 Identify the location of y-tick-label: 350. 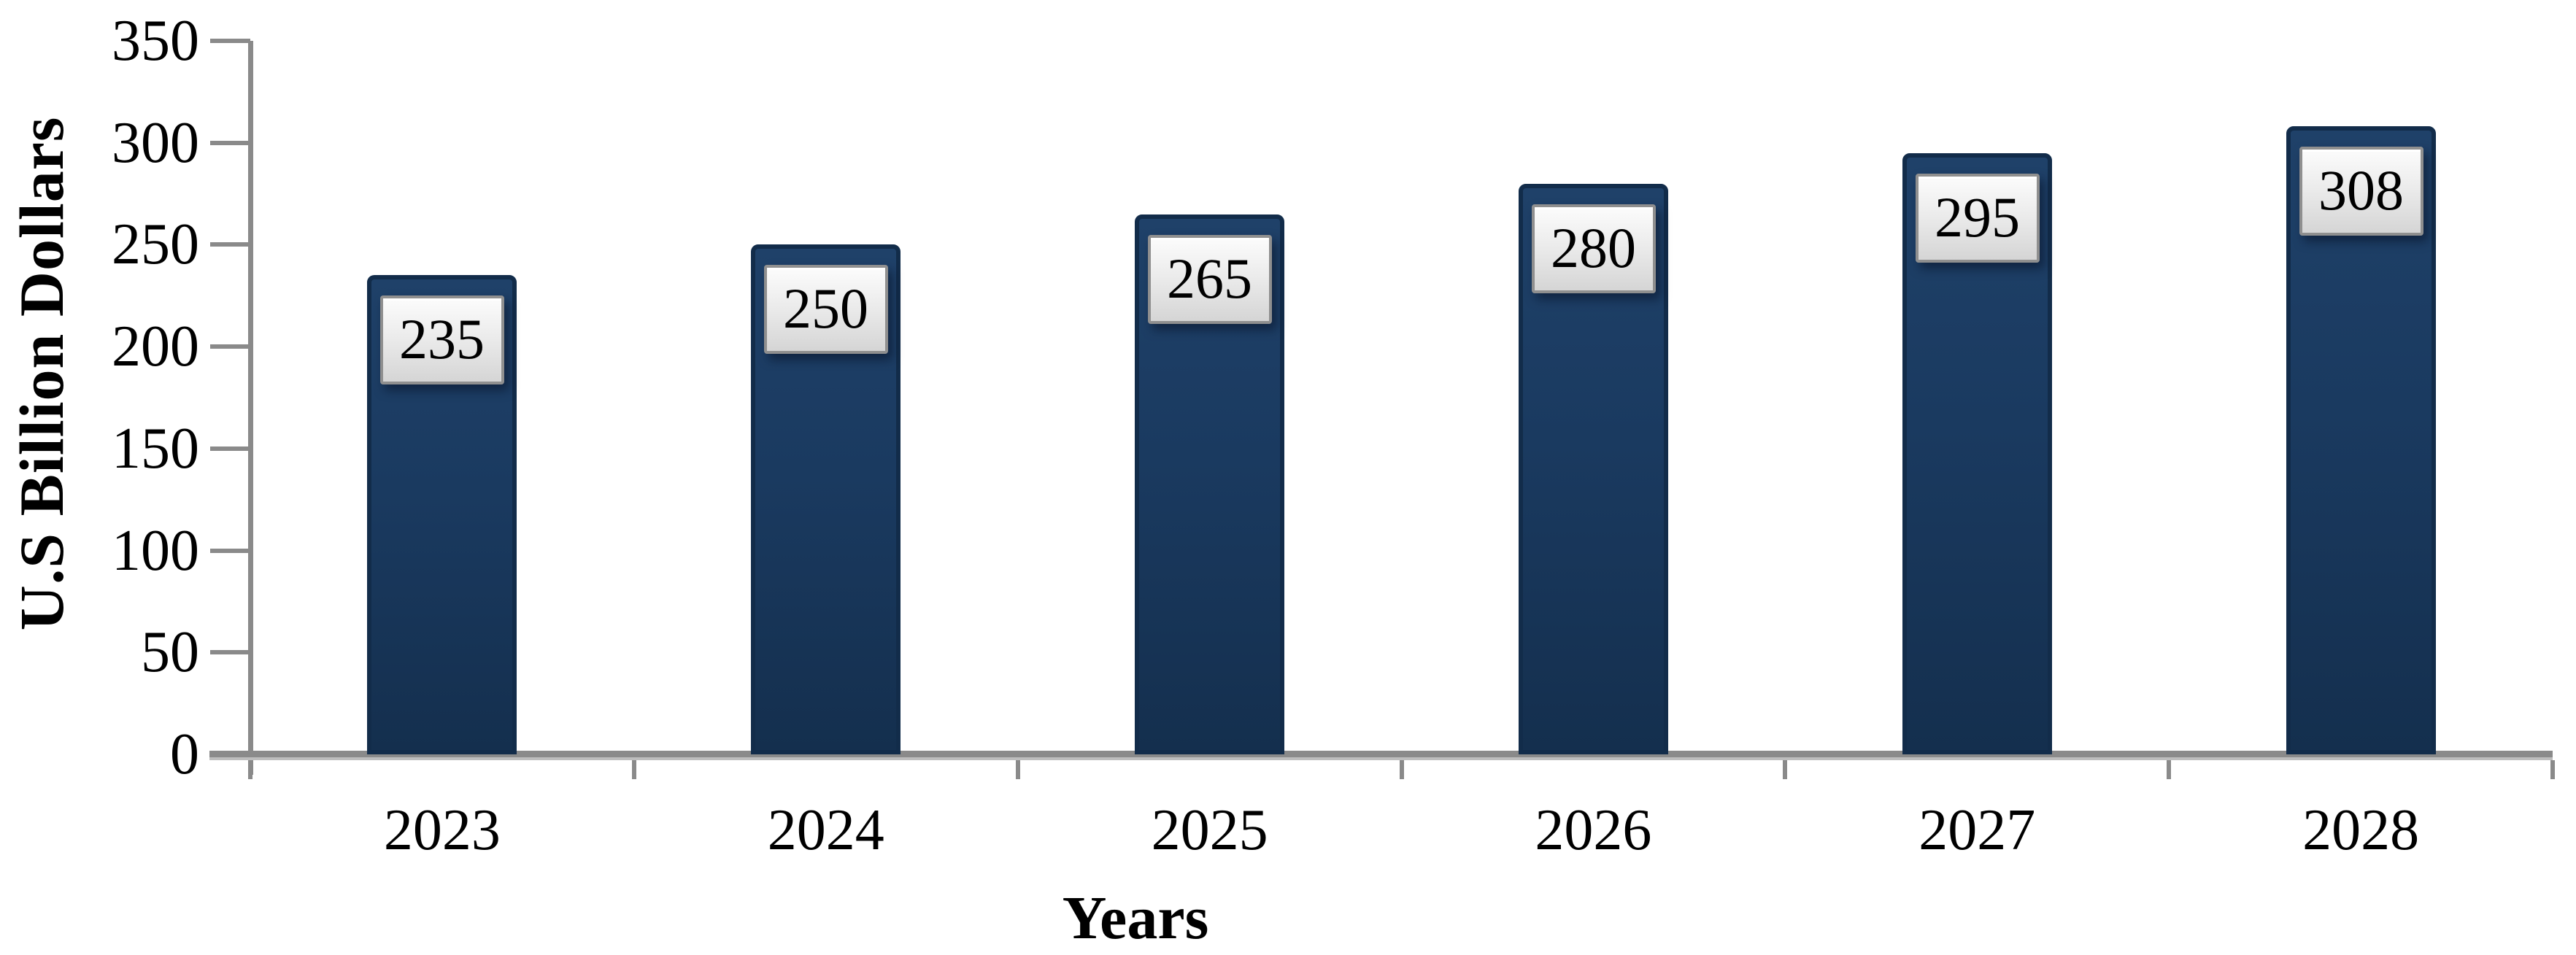
(155, 41).